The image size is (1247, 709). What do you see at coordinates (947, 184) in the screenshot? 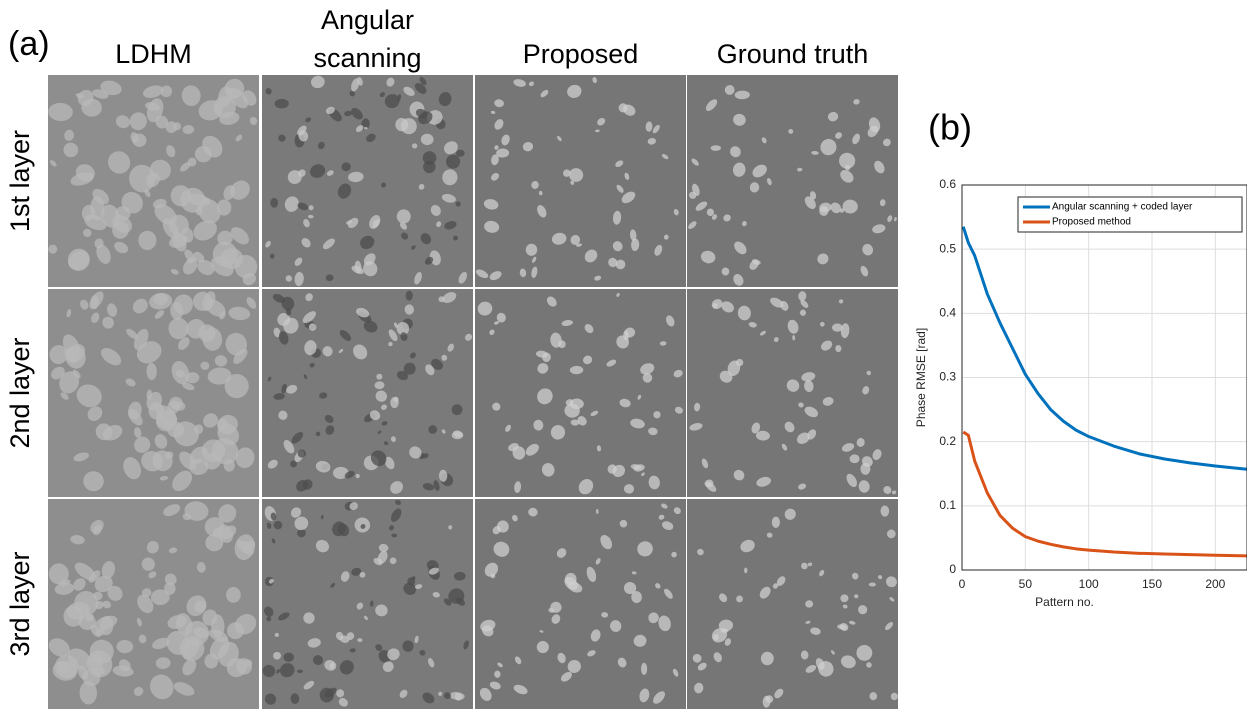
I see `y-tick-label: 0.6` at bounding box center [947, 184].